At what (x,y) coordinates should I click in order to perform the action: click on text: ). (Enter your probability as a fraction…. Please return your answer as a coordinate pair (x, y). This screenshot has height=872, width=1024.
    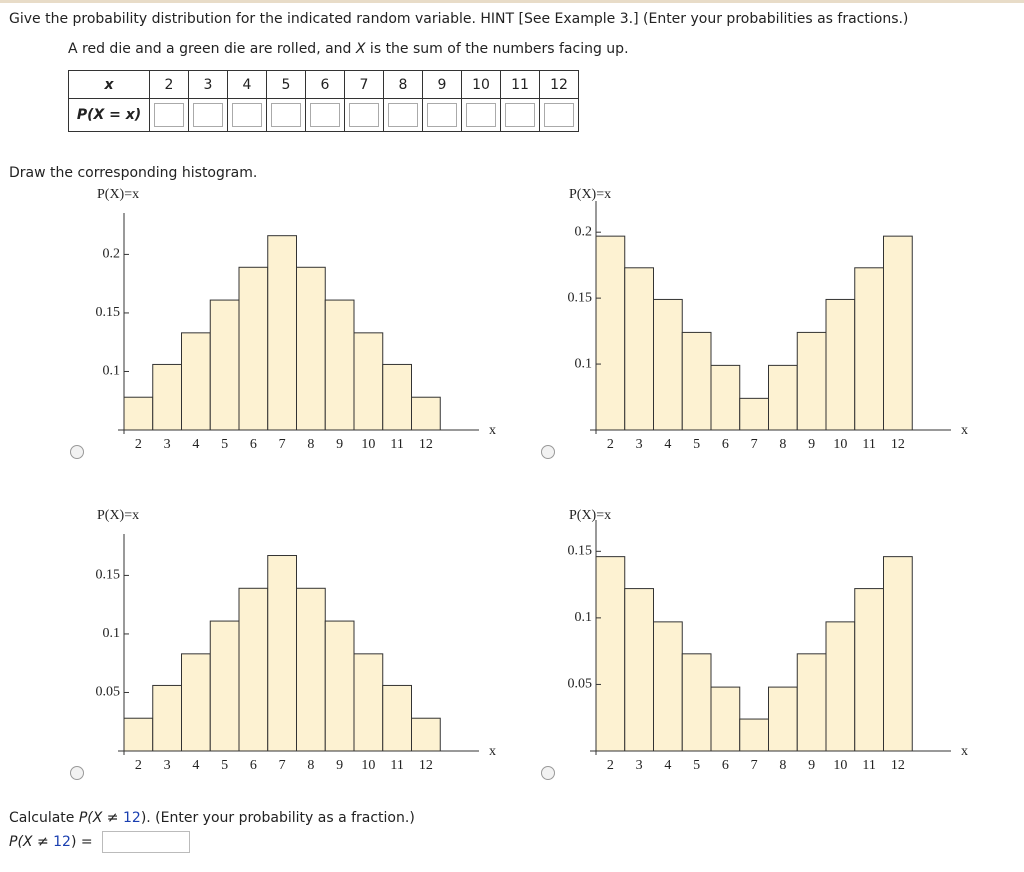
    Looking at the image, I should click on (277, 818).